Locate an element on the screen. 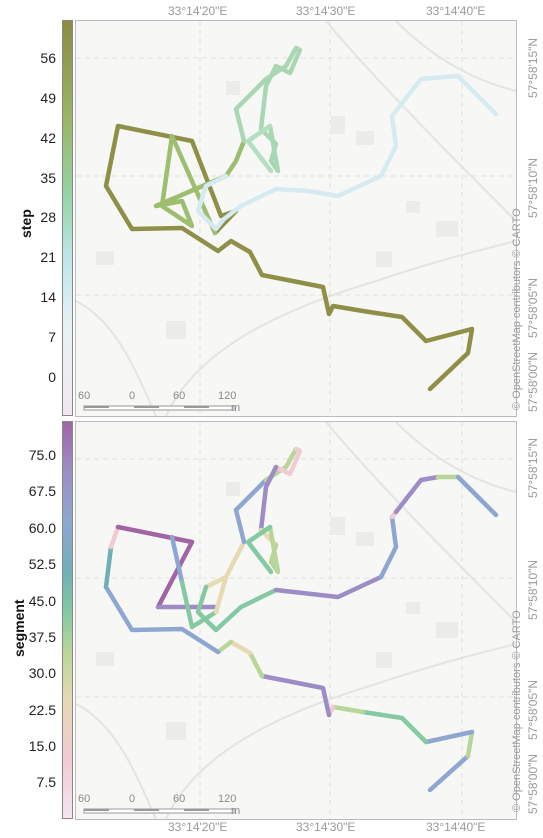 This screenshot has width=543, height=838. segment-legend-tick: 52.5 is located at coordinates (37, 564).